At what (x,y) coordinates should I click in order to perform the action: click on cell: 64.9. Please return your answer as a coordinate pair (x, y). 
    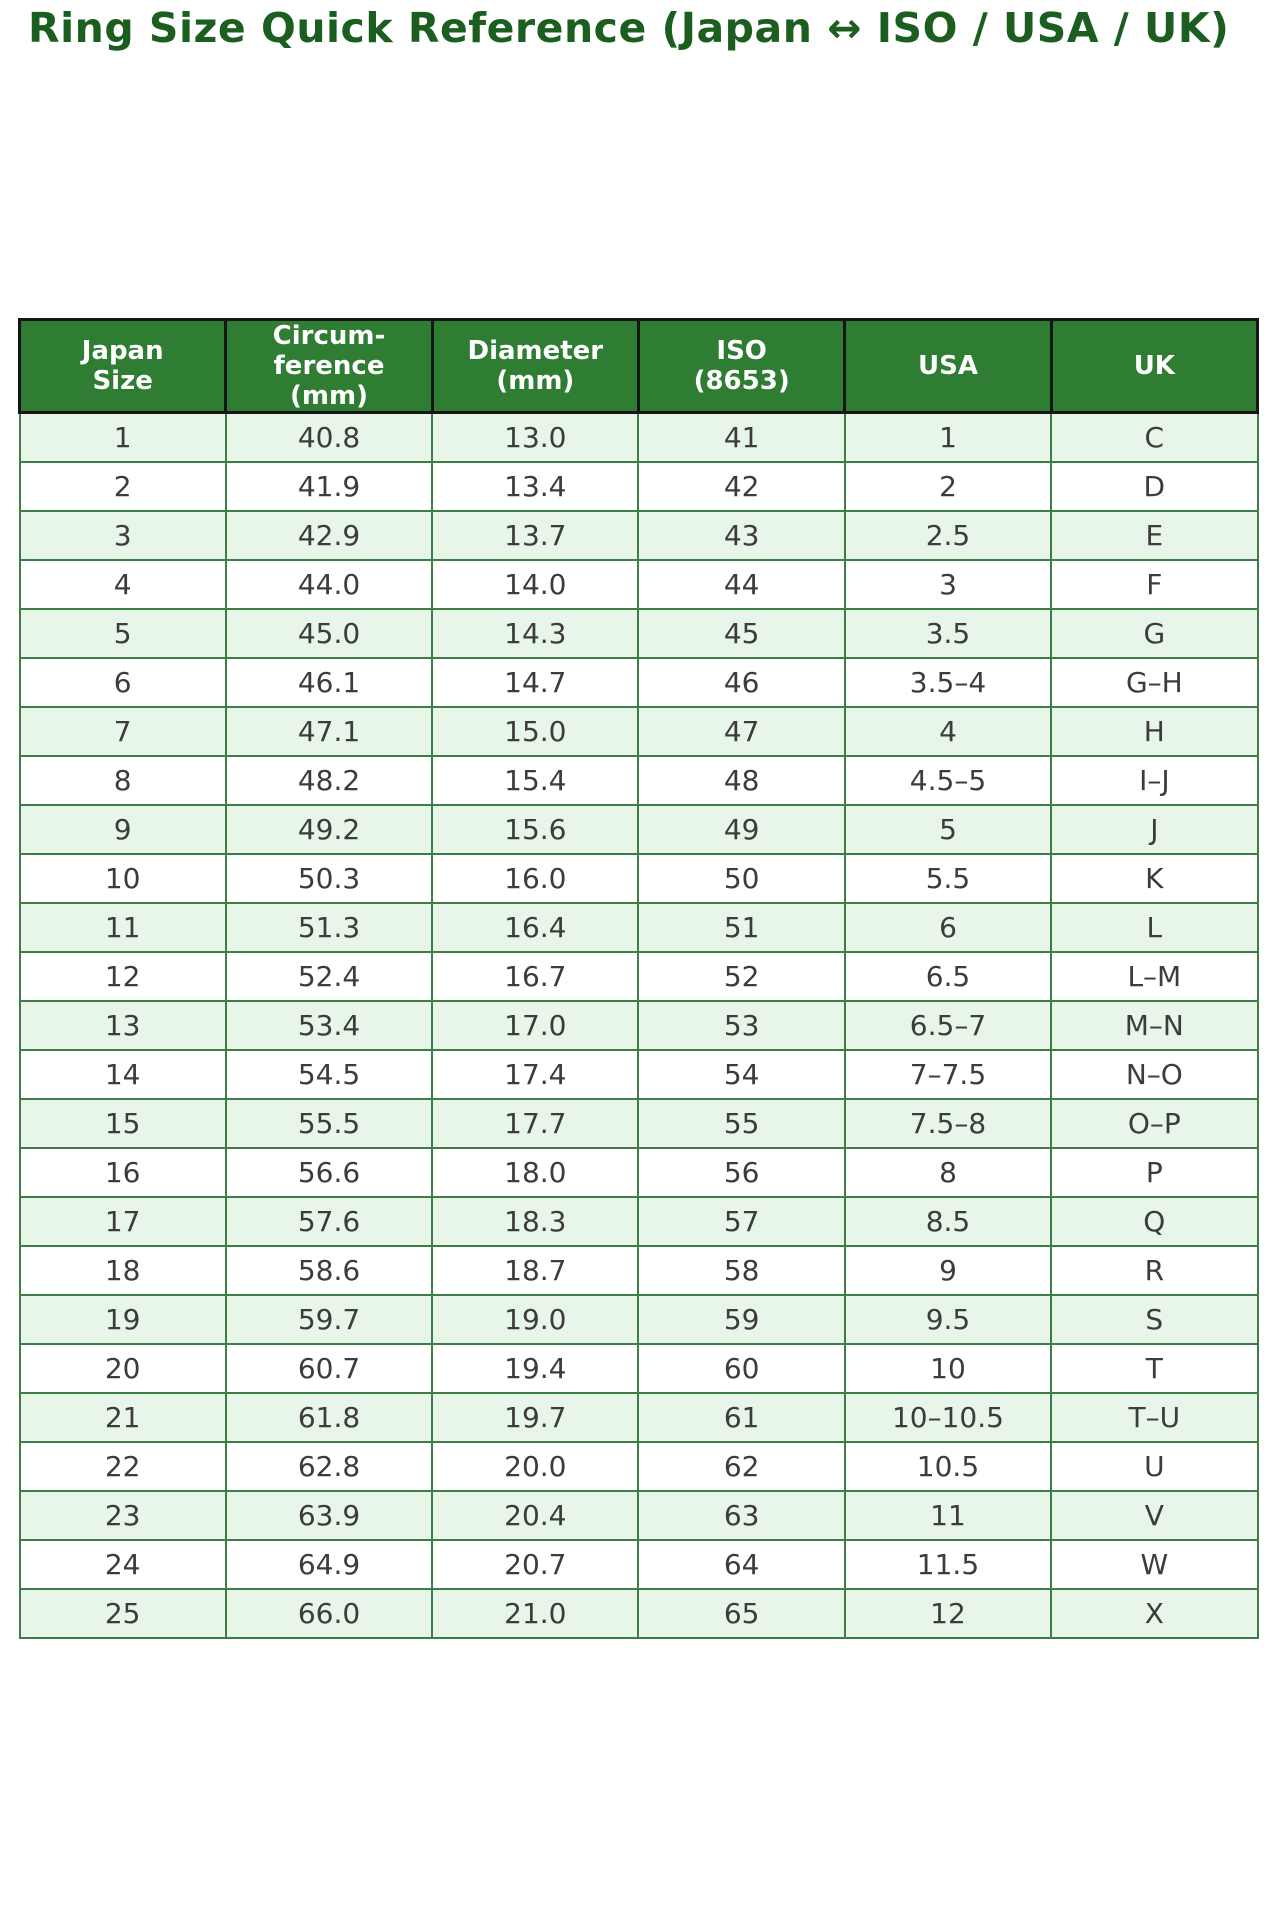
    Looking at the image, I should click on (329, 1564).